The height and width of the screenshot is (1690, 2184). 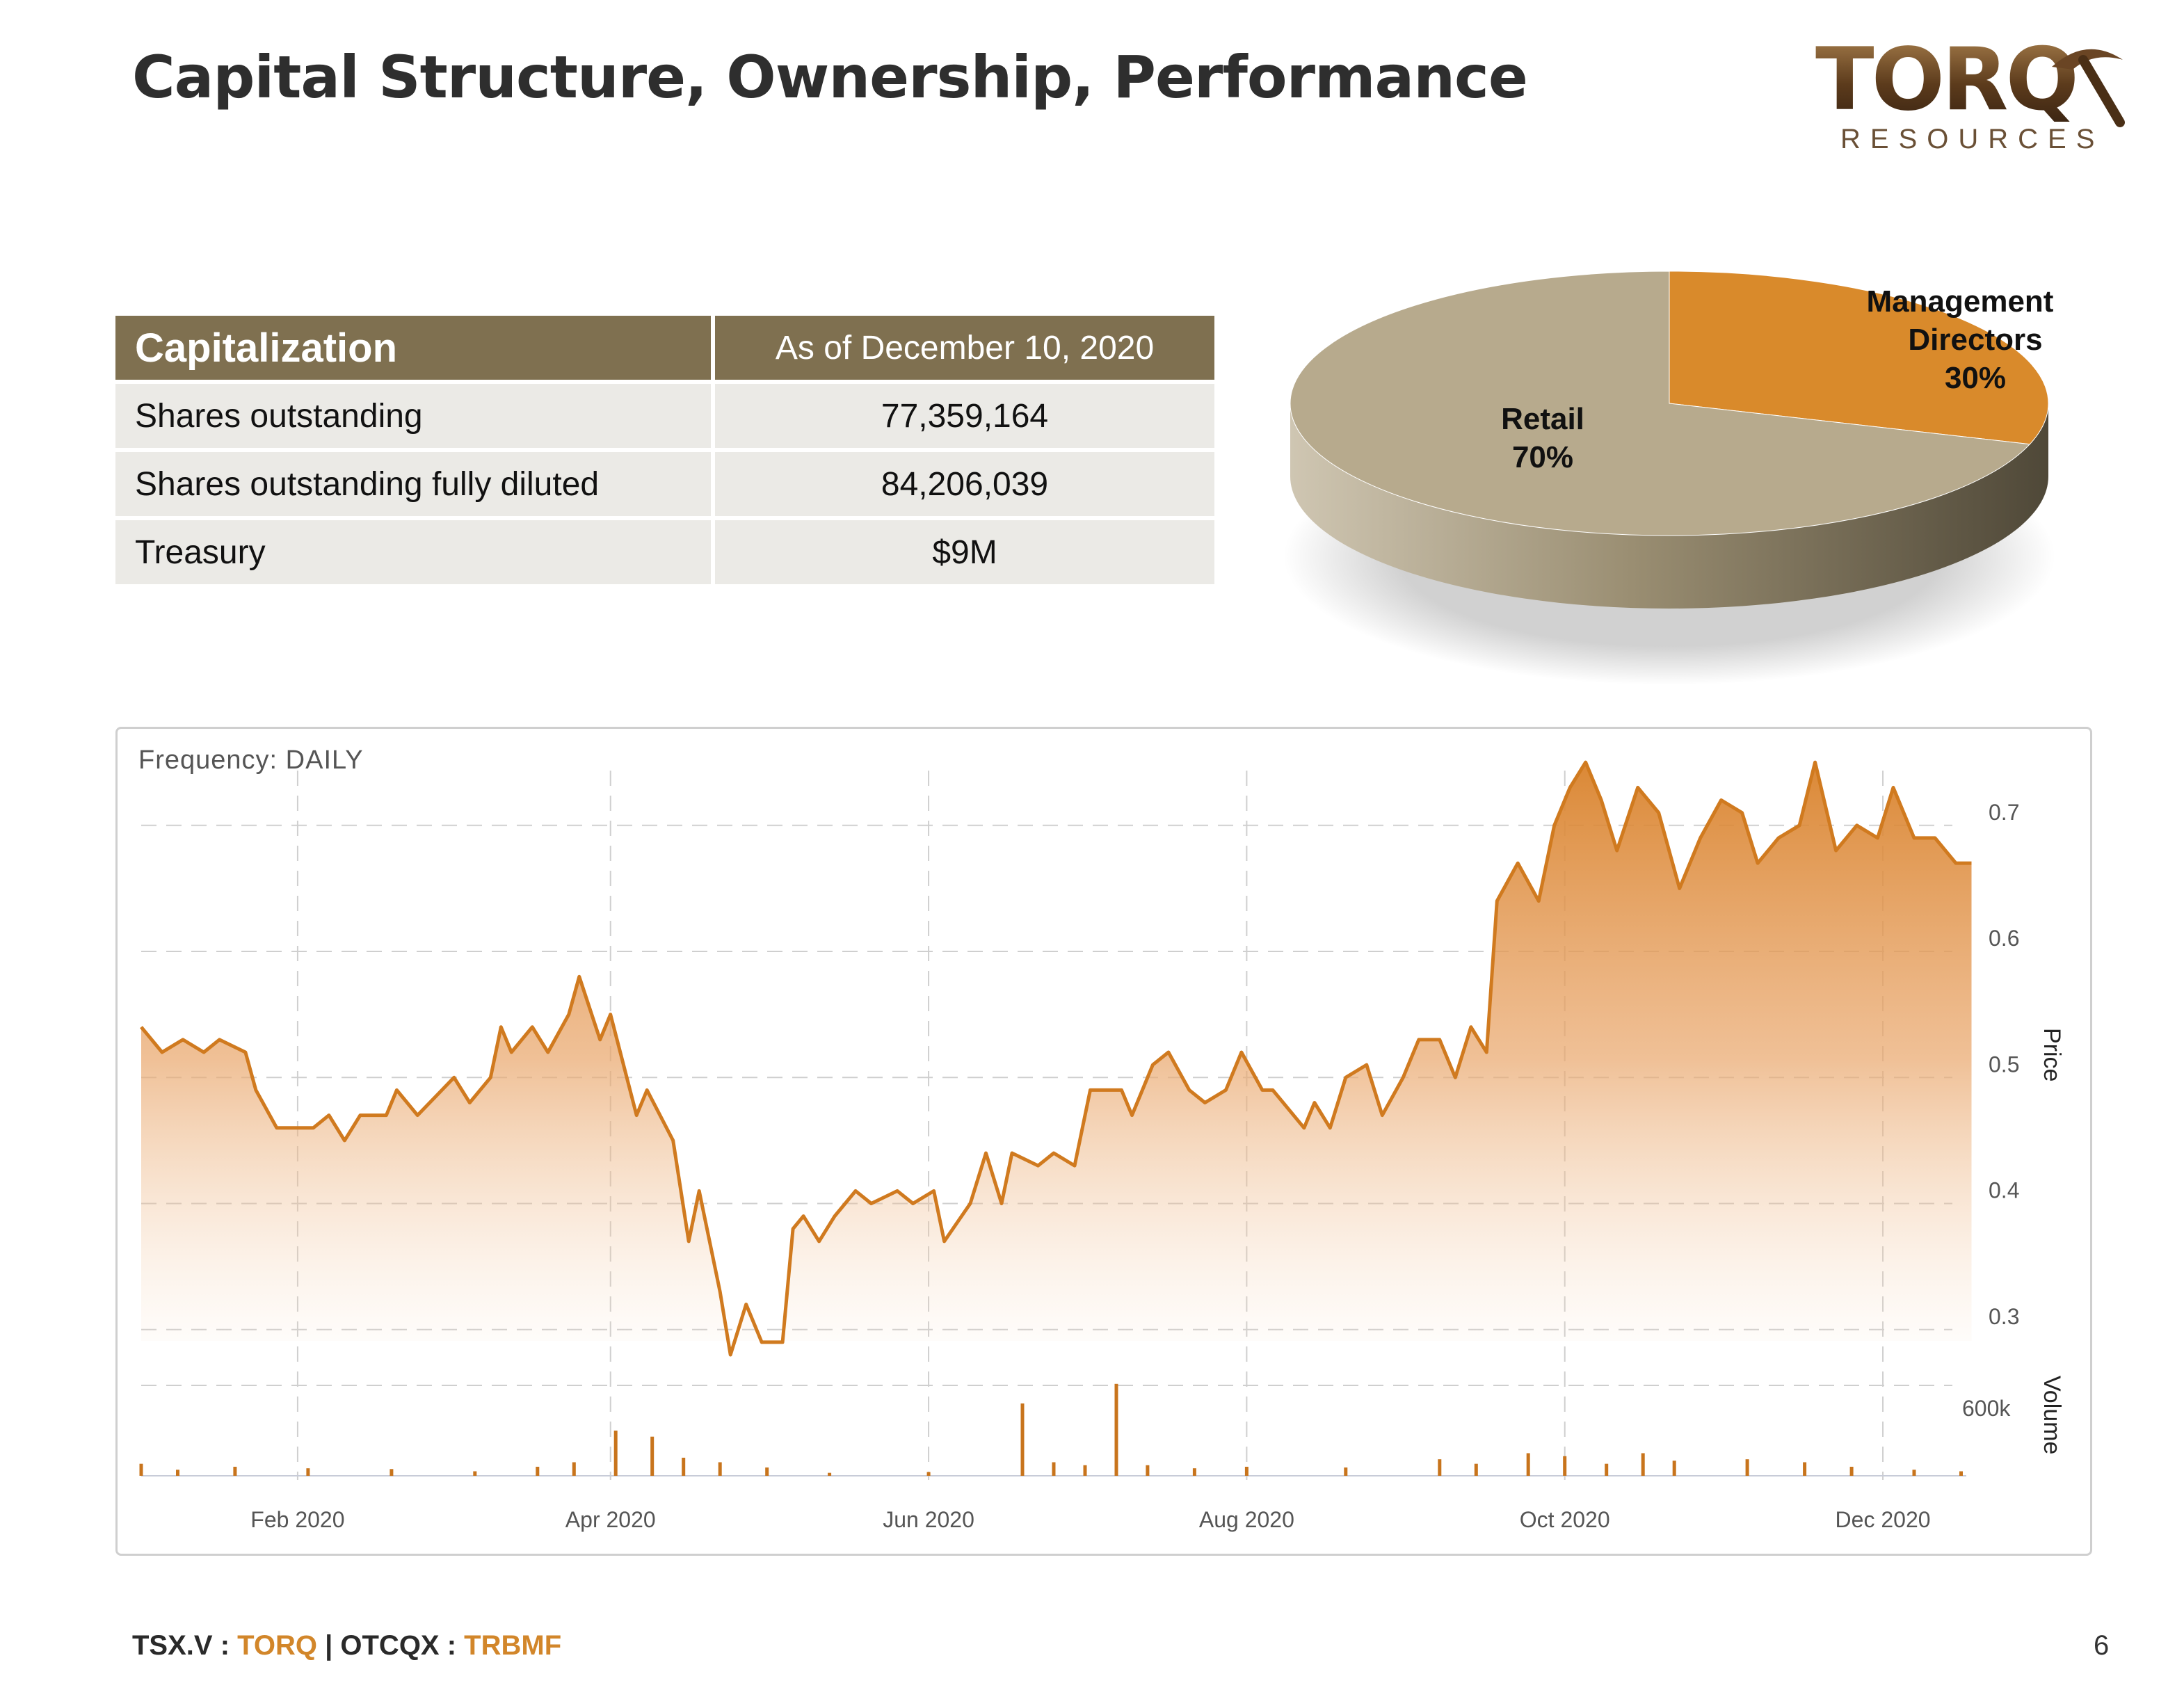 I want to click on table-header-row: Capitalization As of December 10, 2020, so click(x=664, y=348).